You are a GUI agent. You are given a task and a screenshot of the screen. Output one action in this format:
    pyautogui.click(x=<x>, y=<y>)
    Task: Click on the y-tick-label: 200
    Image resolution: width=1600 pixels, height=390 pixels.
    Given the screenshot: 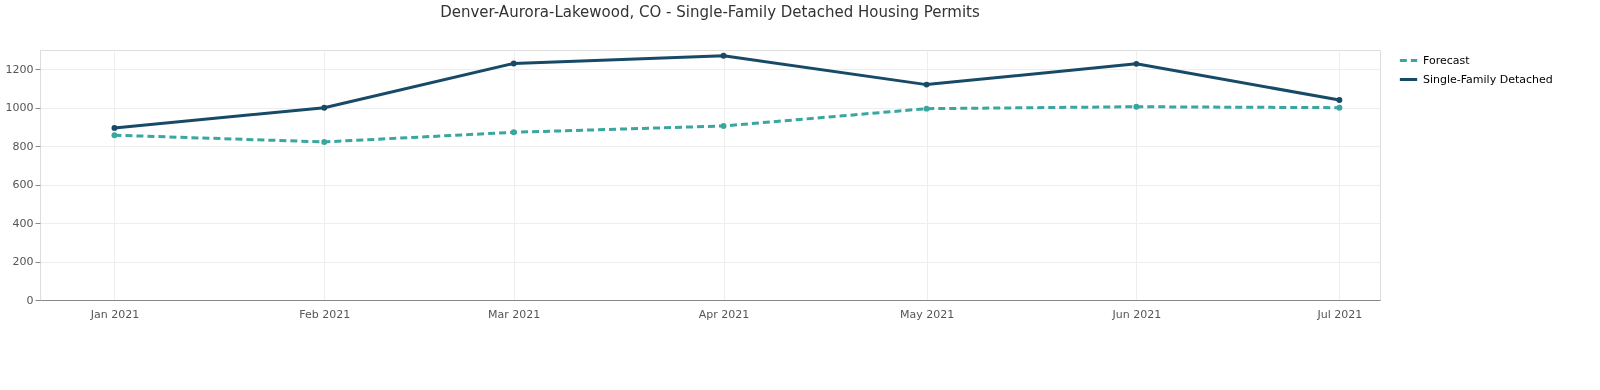 What is the action you would take?
    pyautogui.click(x=23, y=262)
    